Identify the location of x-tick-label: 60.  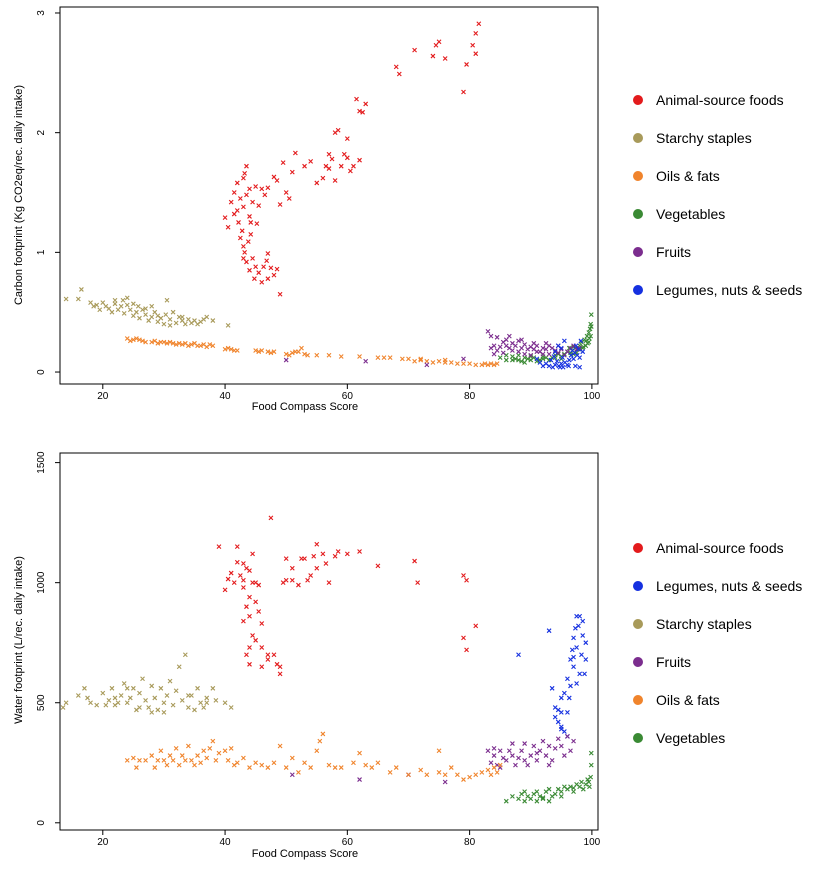
(348, 842).